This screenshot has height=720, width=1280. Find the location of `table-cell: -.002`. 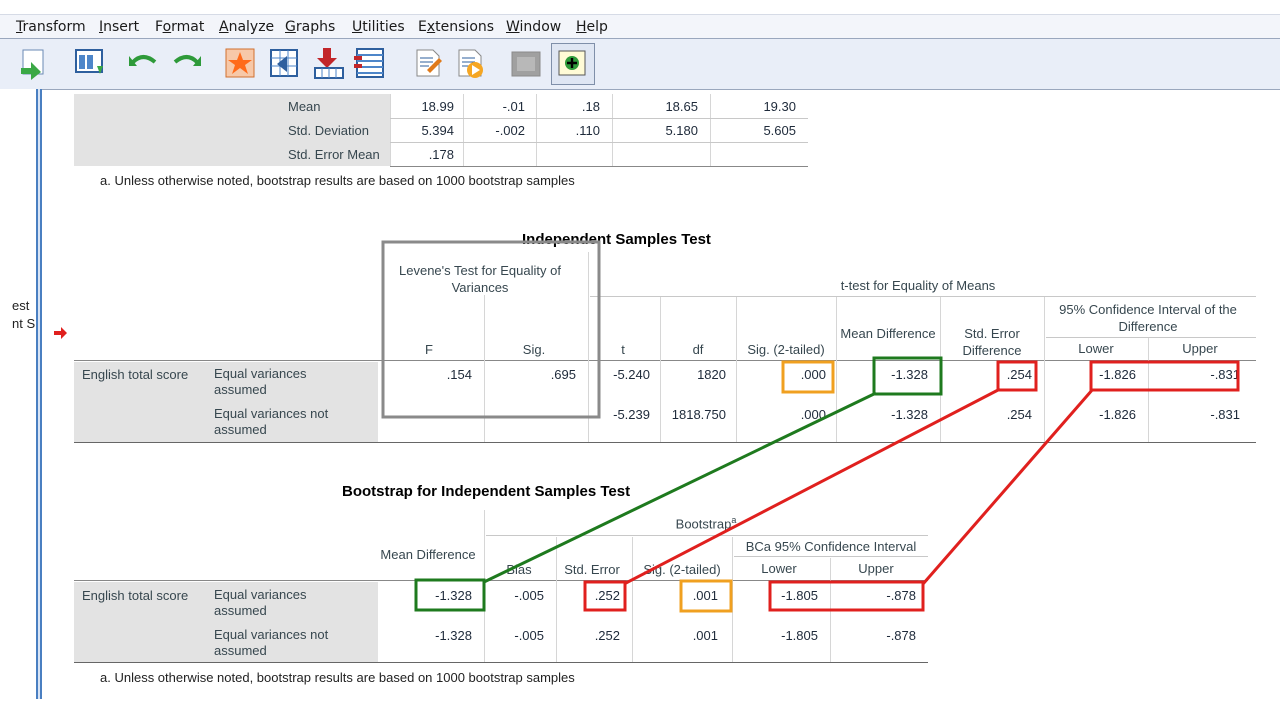

table-cell: -.002 is located at coordinates (510, 130).